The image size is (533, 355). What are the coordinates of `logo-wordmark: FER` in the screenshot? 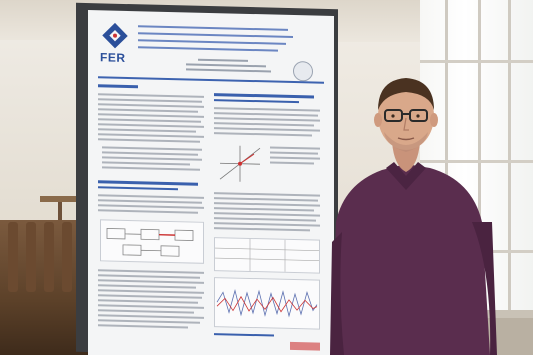 It's located at (113, 57).